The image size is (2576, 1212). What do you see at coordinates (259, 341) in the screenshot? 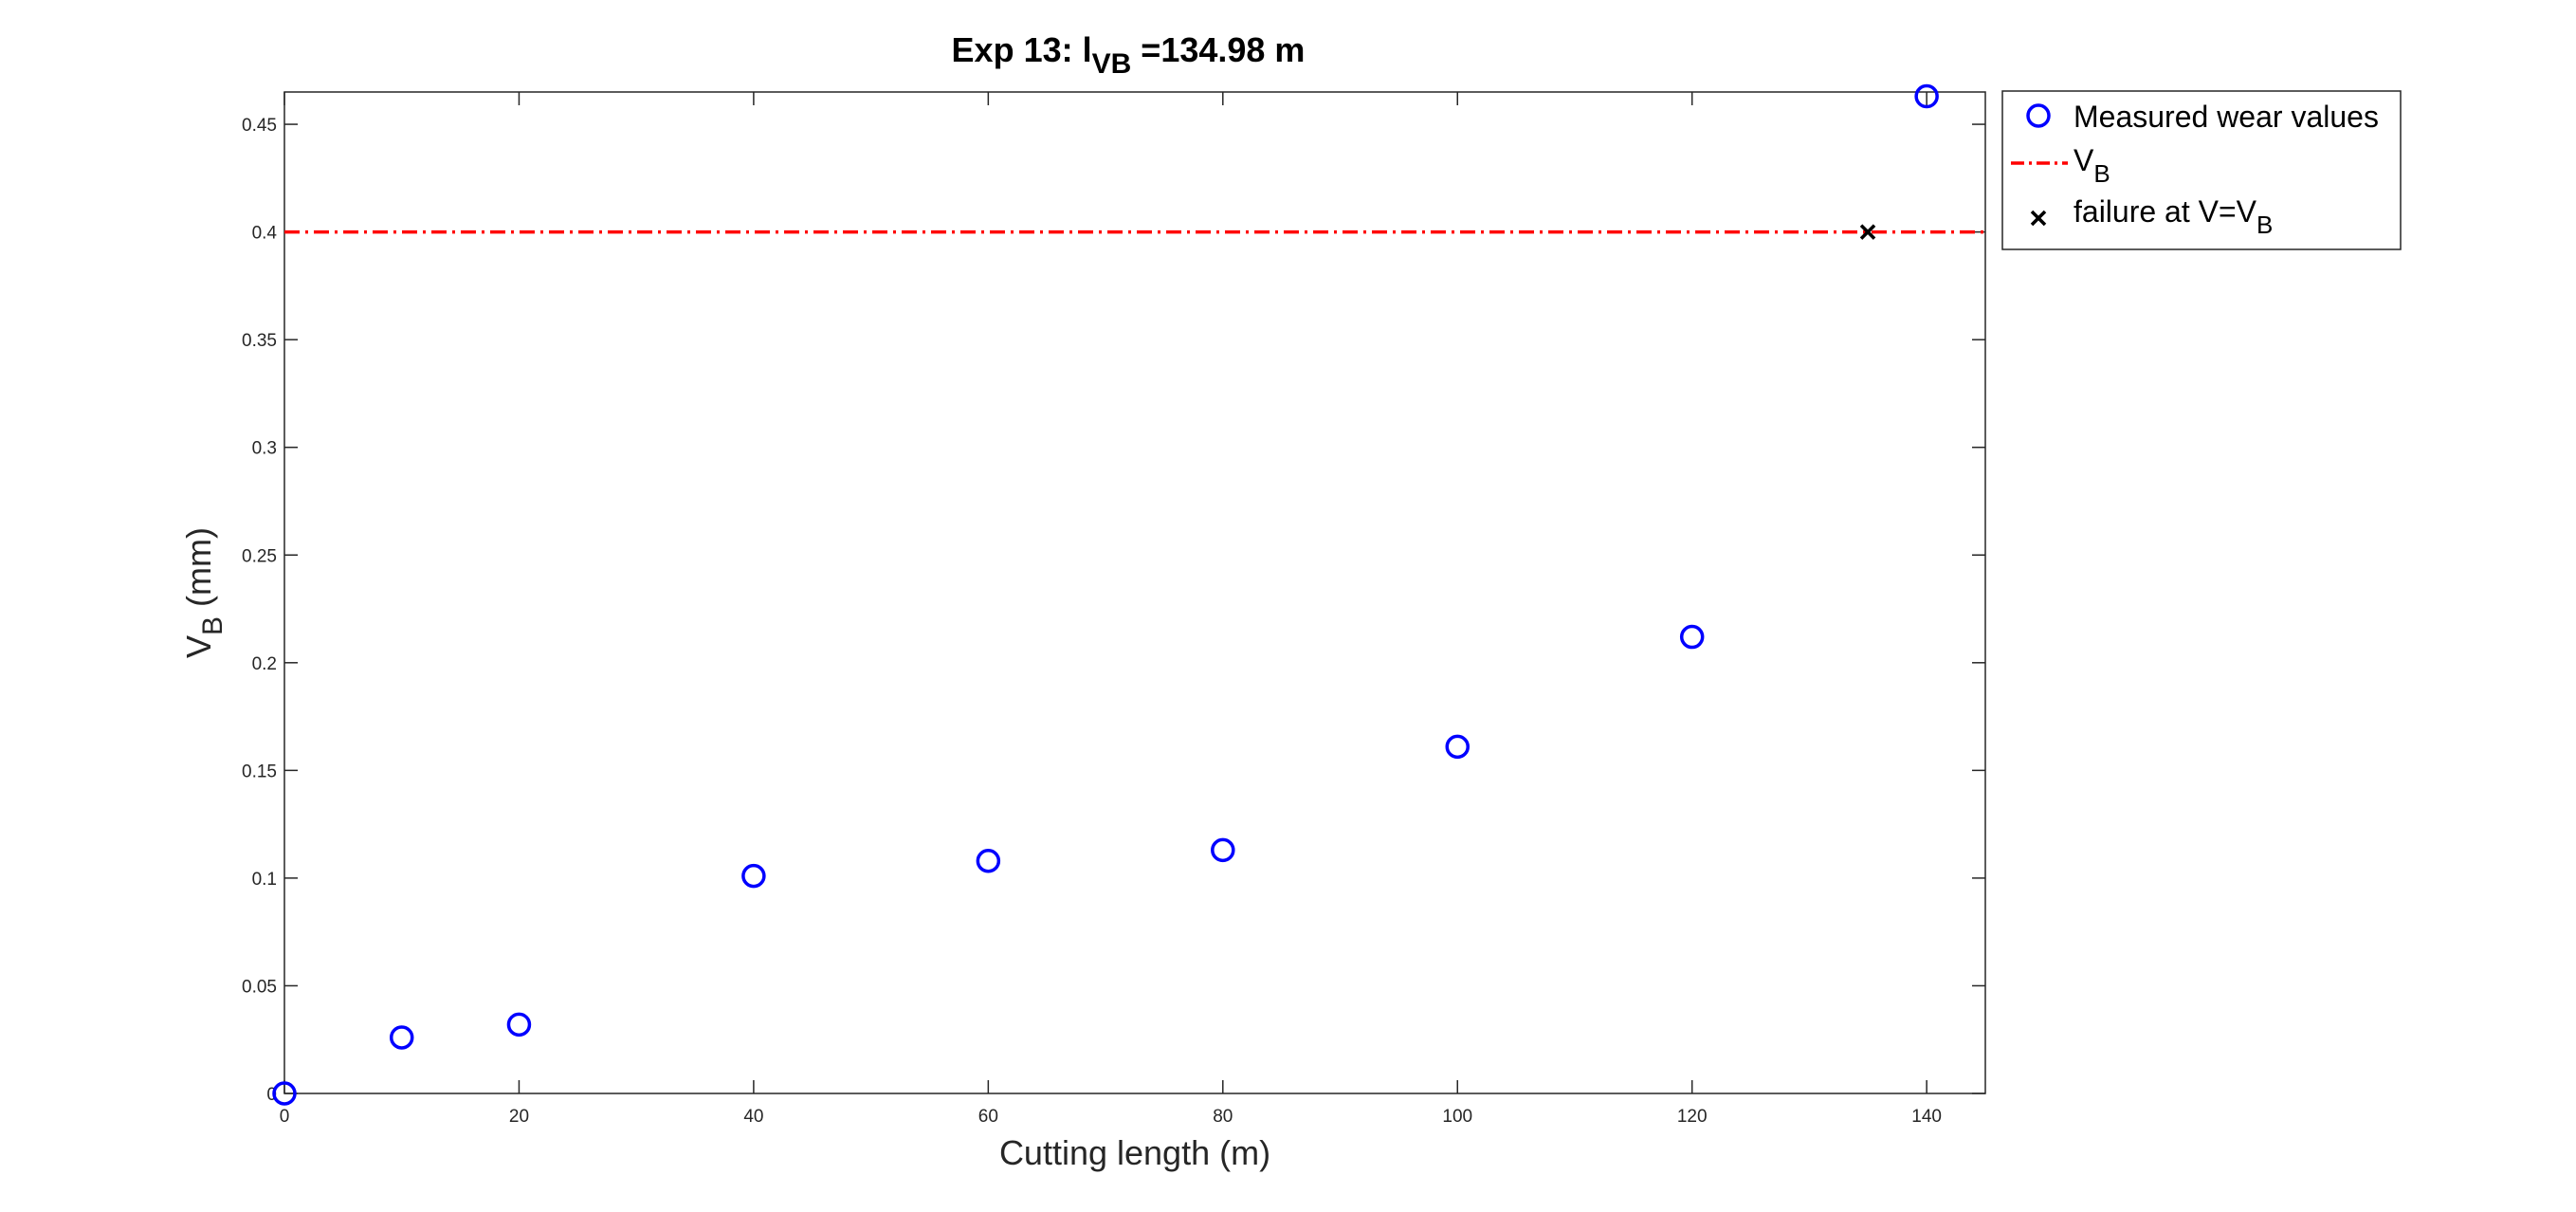
I see `y-tick-label: 0.35` at bounding box center [259, 341].